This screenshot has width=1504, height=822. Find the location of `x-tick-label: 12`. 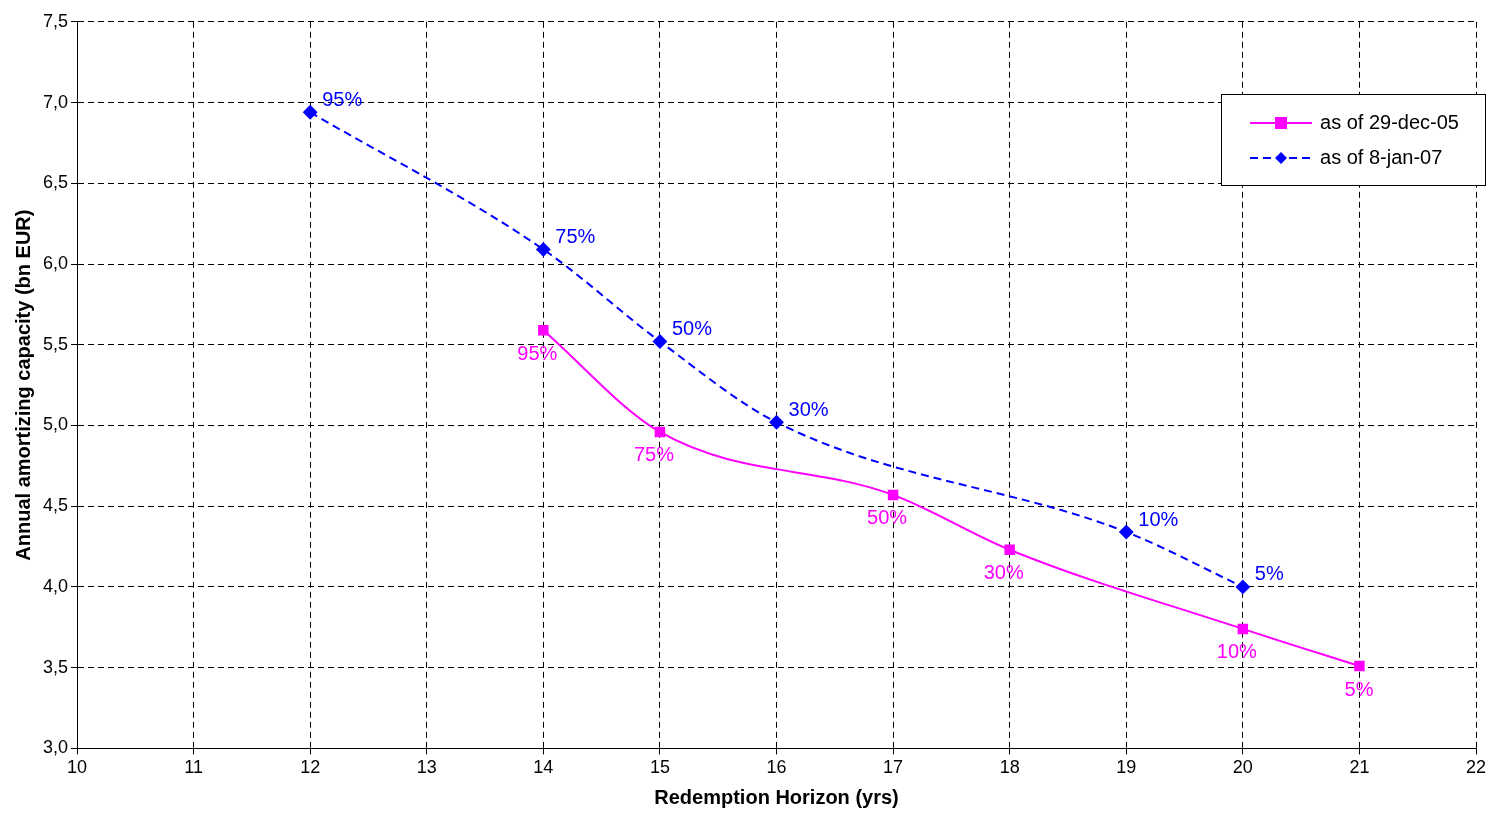

x-tick-label: 12 is located at coordinates (310, 767).